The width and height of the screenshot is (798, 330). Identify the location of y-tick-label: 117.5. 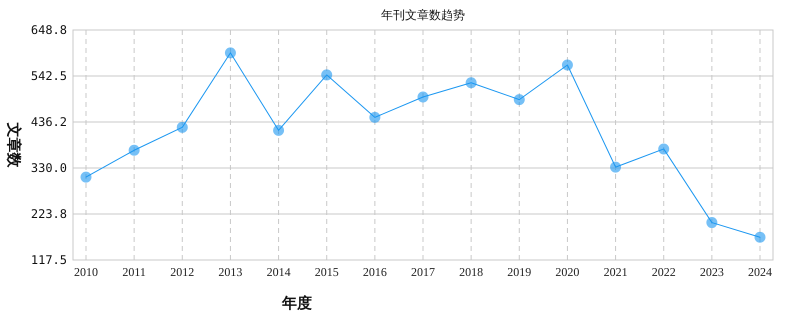
(48, 260).